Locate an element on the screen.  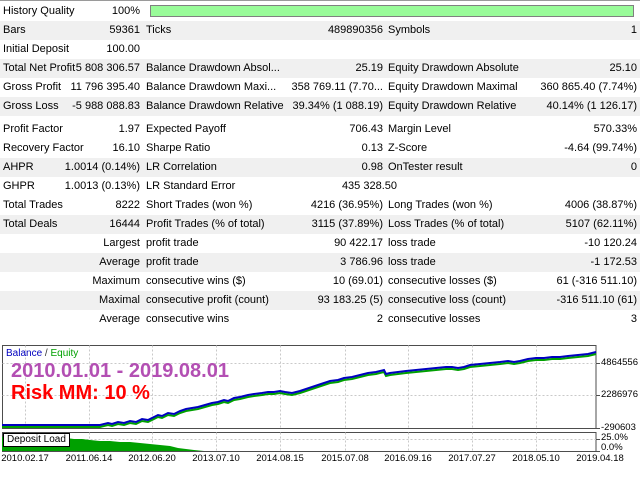
table-row: History Quality 100% is located at coordinates (320, 11).